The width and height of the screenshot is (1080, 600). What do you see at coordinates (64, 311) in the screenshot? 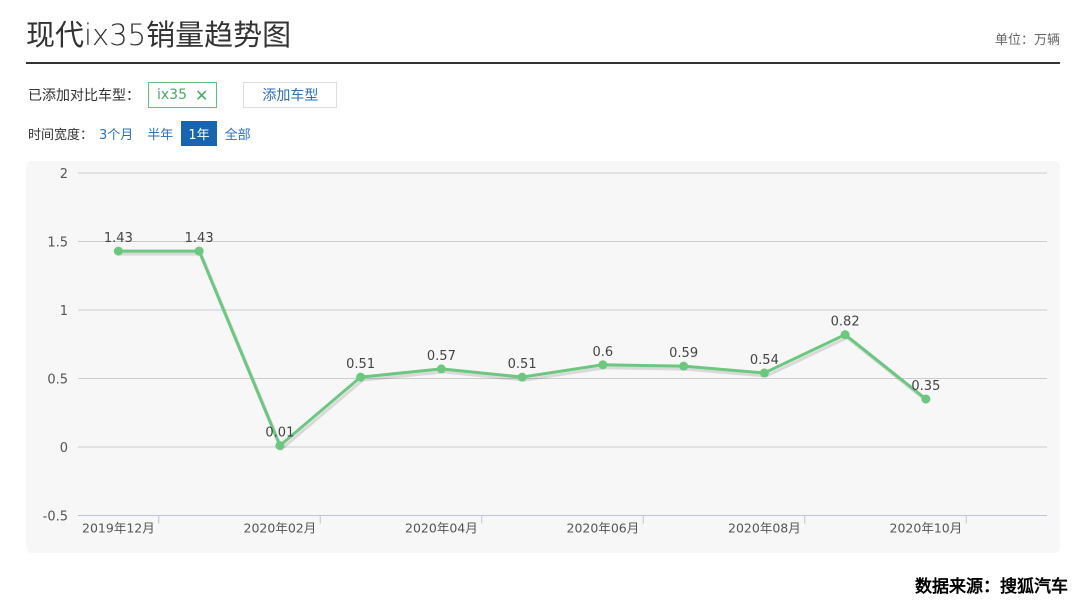
I see `y-tick-label: 1` at bounding box center [64, 311].